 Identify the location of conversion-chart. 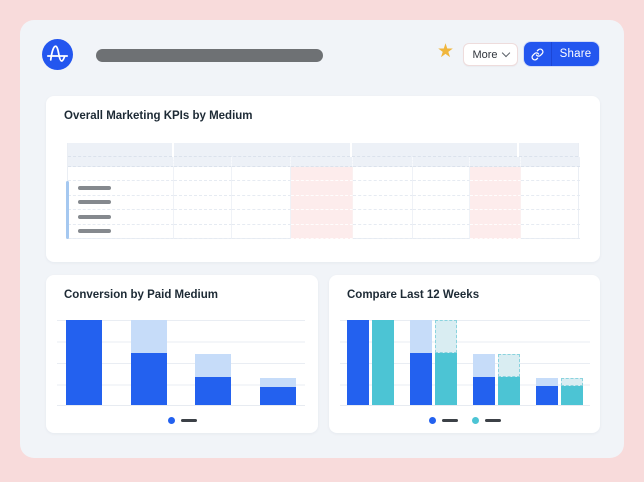
(181, 363).